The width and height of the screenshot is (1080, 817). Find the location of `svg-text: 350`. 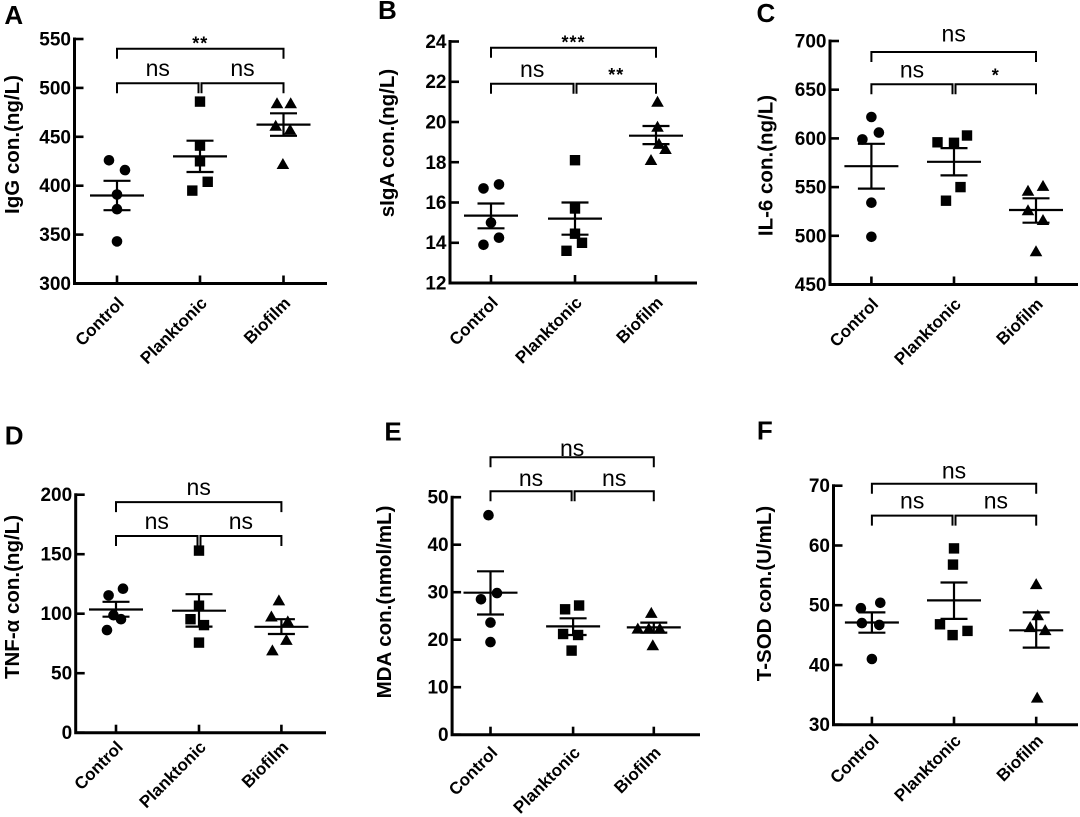

svg-text: 350 is located at coordinates (55, 235).